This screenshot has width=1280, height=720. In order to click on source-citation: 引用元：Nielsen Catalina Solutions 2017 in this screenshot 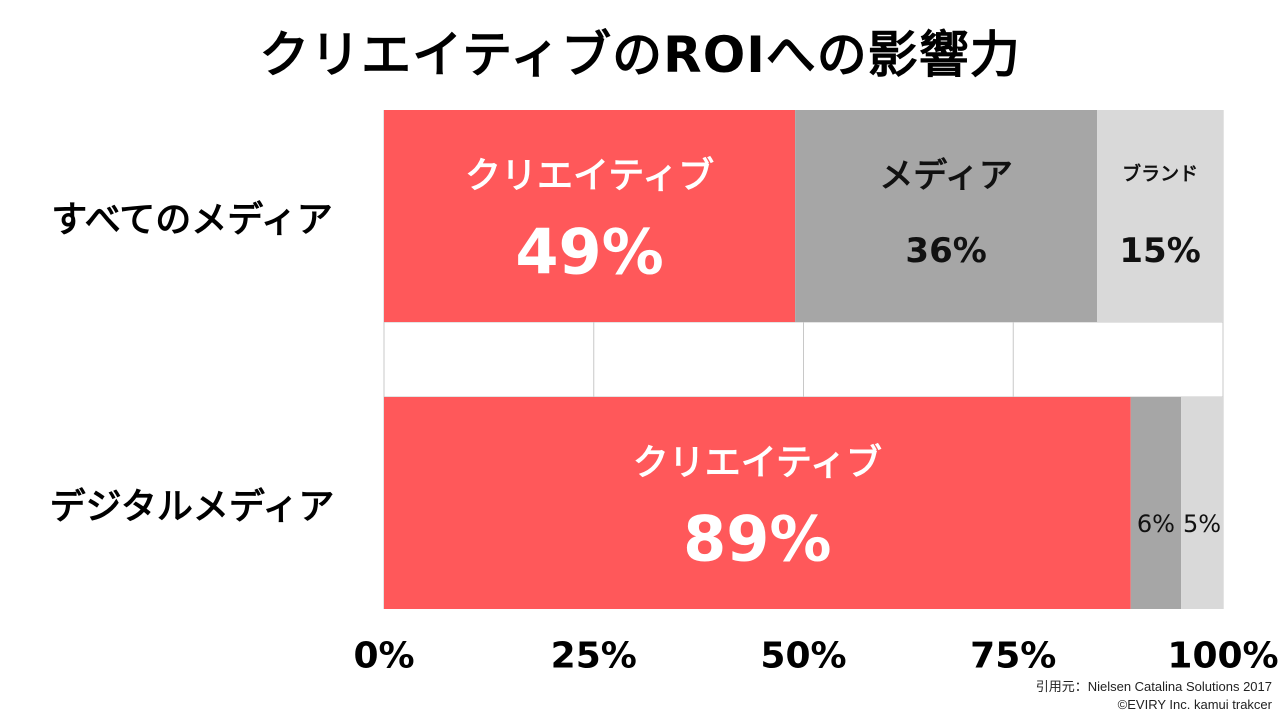, I will do `click(1153, 686)`.